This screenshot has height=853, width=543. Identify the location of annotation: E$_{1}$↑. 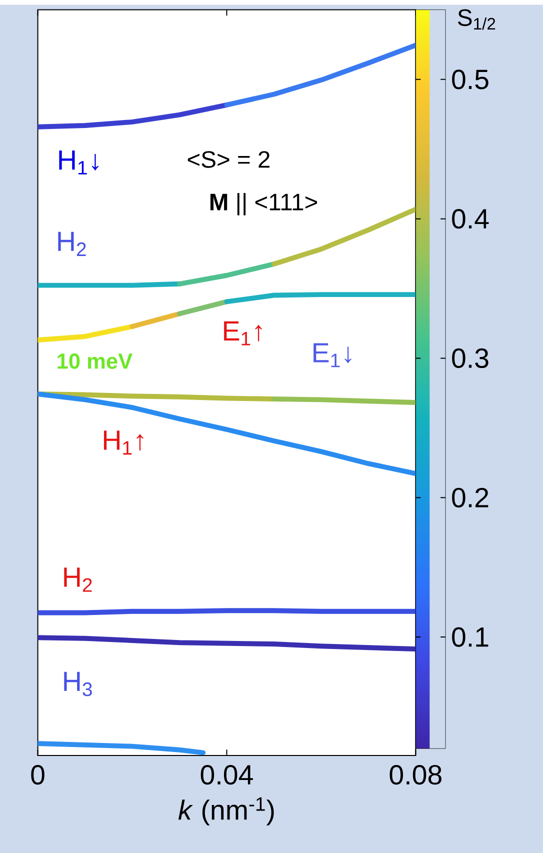
(243, 333).